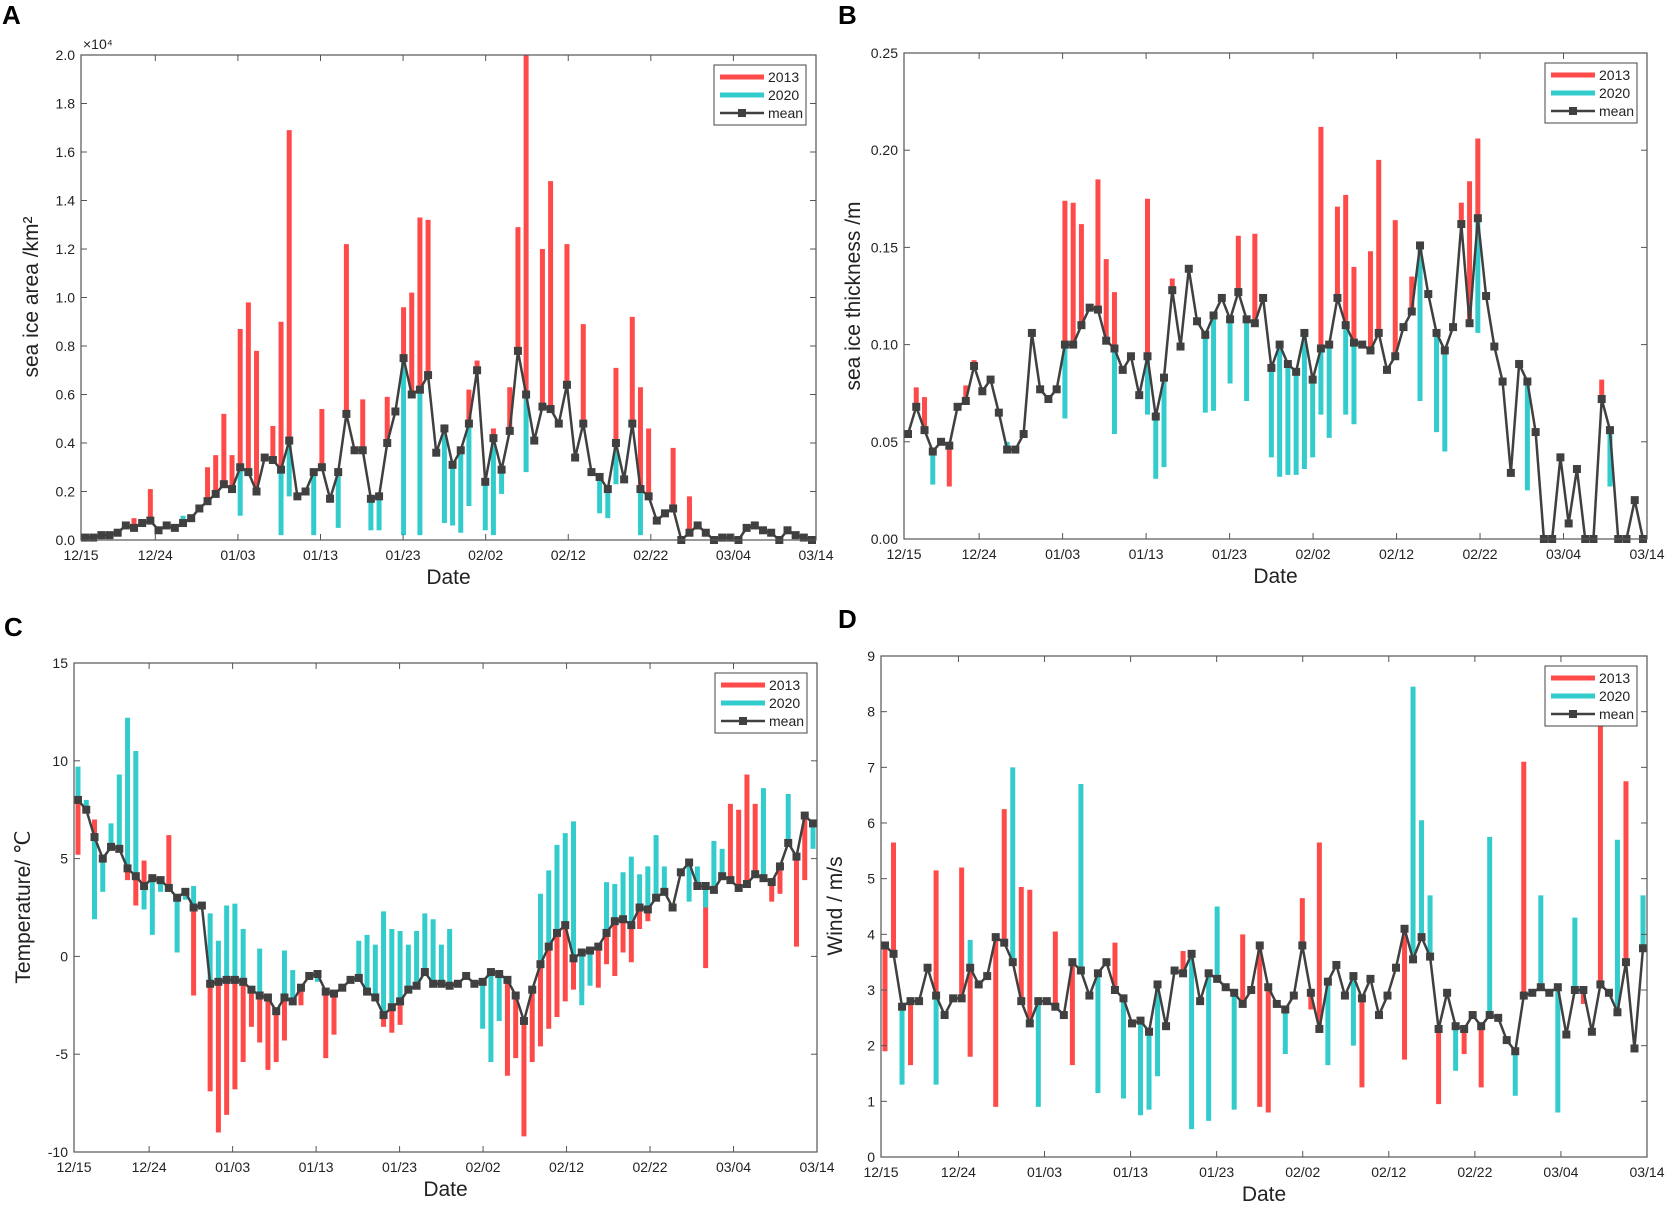  Describe the element at coordinates (66, 201) in the screenshot. I see `y-tick-label: 1.4` at that location.